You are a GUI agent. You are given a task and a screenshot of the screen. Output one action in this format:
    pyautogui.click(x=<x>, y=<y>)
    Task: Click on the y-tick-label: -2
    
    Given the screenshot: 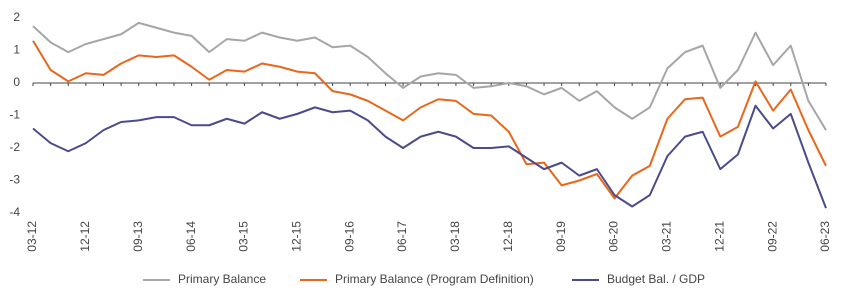 What is the action you would take?
    pyautogui.click(x=14, y=147)
    